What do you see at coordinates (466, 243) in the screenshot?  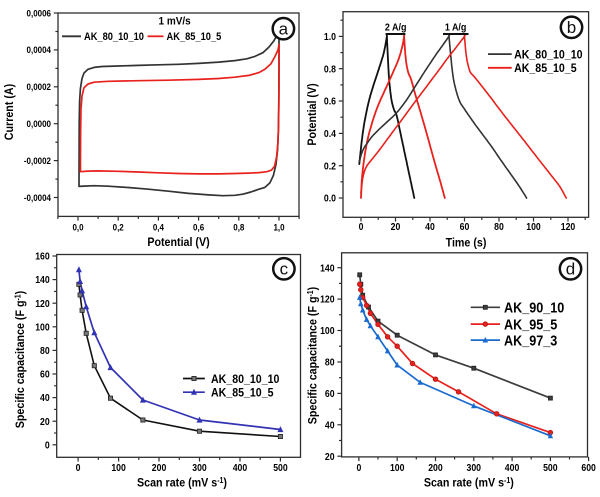 I see `svg-text: Time (s)` at bounding box center [466, 243].